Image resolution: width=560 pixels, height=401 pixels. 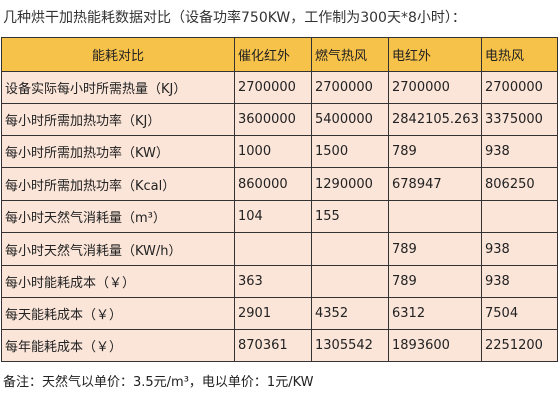 What do you see at coordinates (350, 184) in the screenshot?
I see `table-cell: 1290000` at bounding box center [350, 184].